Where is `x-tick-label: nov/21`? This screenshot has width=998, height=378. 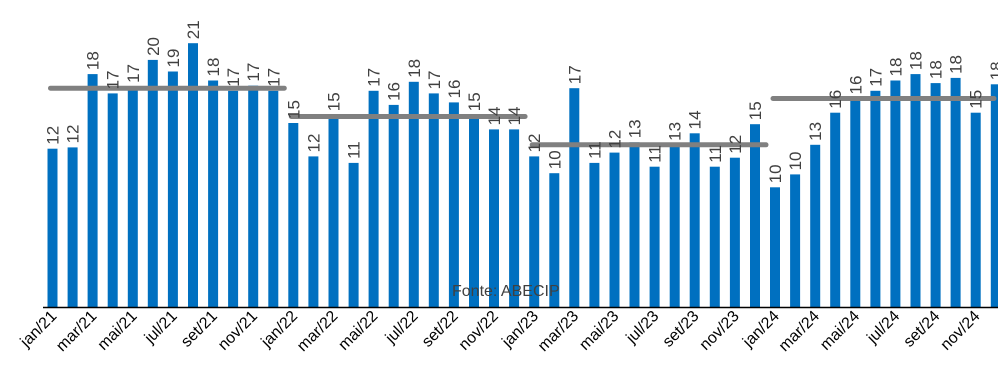
x-tick-label: nov/21 is located at coordinates (238, 331).